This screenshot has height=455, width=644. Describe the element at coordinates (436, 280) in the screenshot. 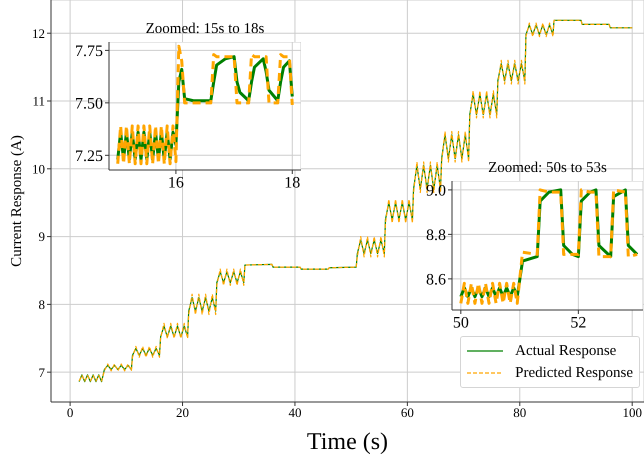

I see `y-tick-label: 8.6` at that location.